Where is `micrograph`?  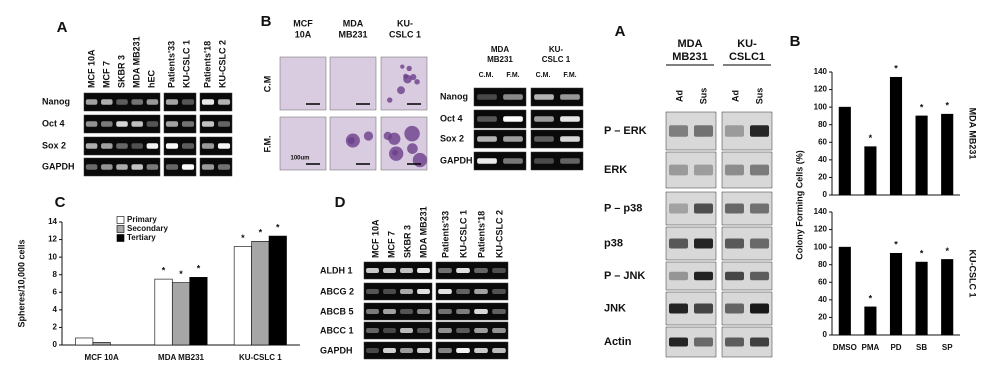
micrograph is located at coordinates (303, 143).